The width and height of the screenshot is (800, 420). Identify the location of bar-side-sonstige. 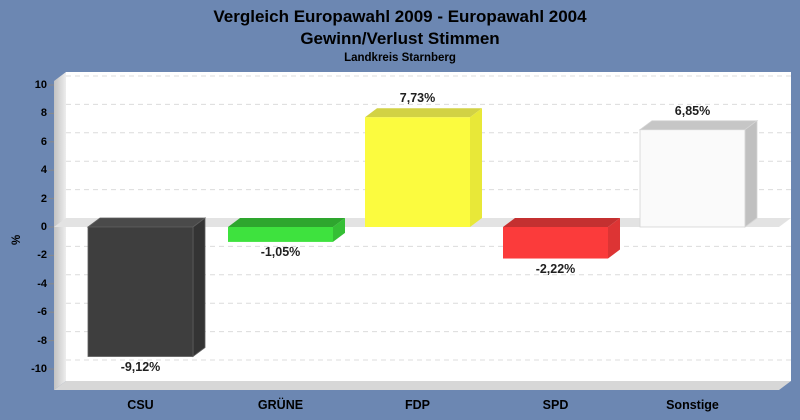
(751, 173).